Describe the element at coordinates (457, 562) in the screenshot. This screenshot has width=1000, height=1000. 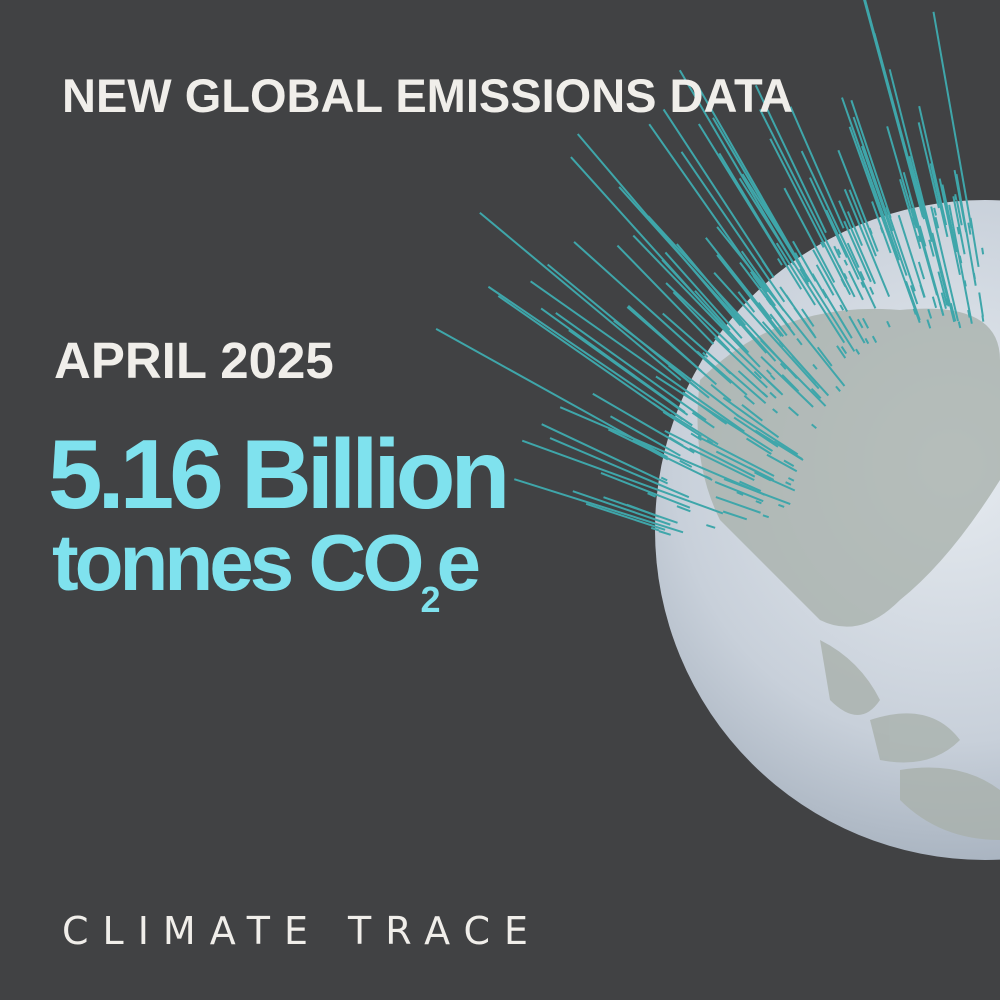
I see `unit-tail: e` at that location.